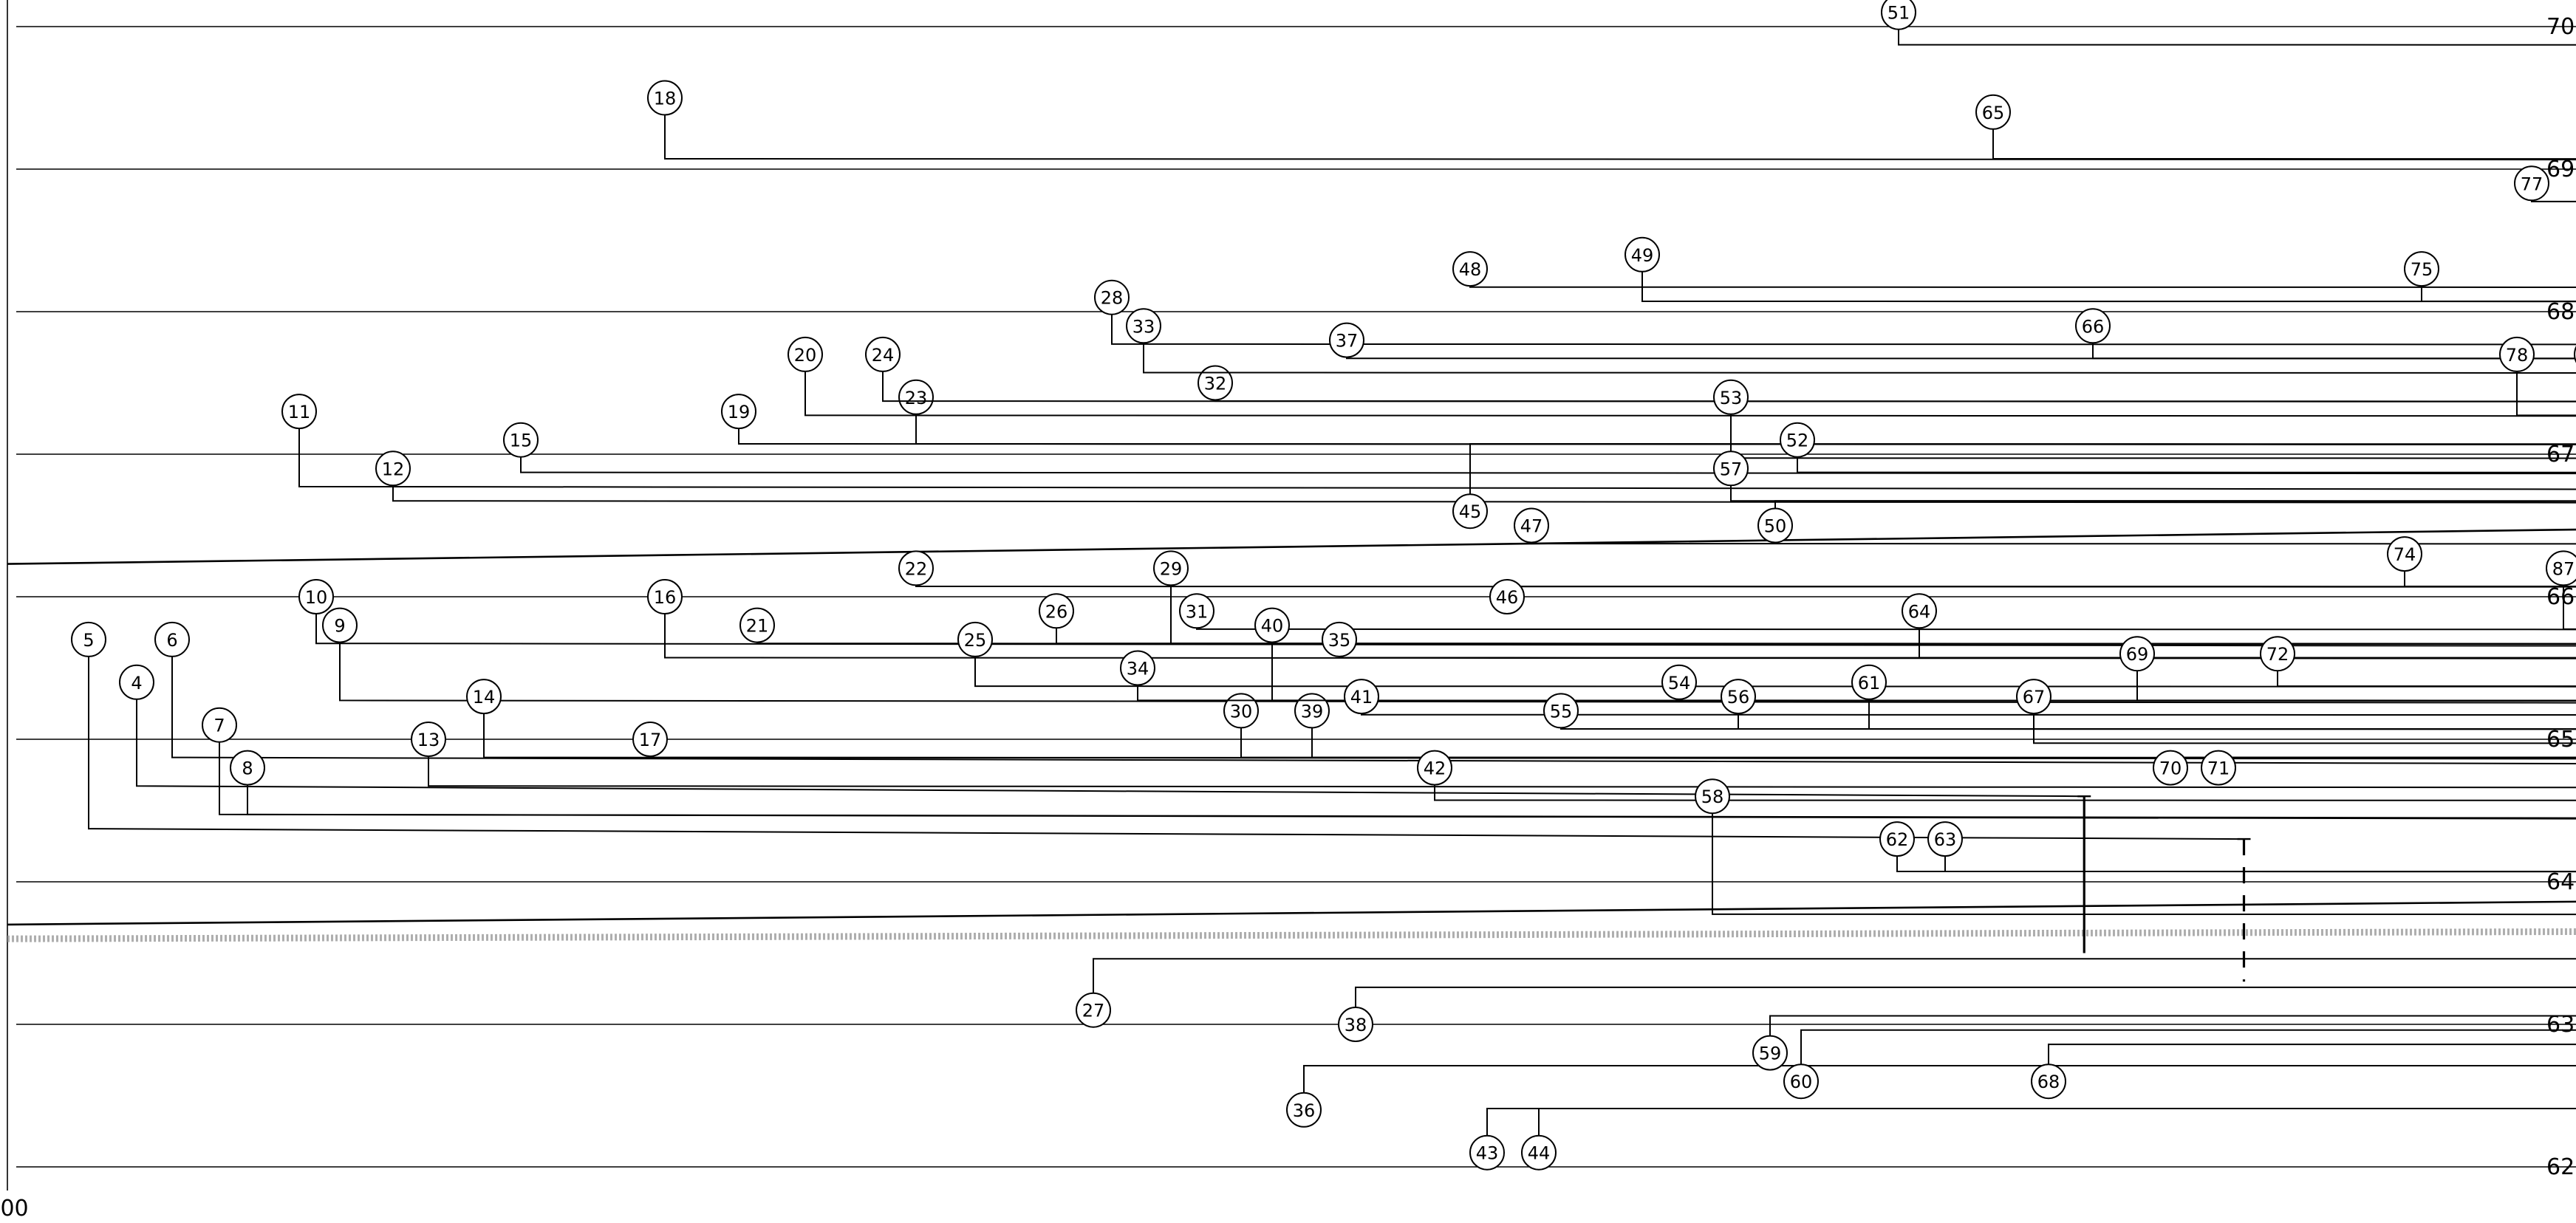 The width and height of the screenshot is (2576, 1223). What do you see at coordinates (2170, 768) in the screenshot?
I see `obstruction-label-70: 70` at bounding box center [2170, 768].